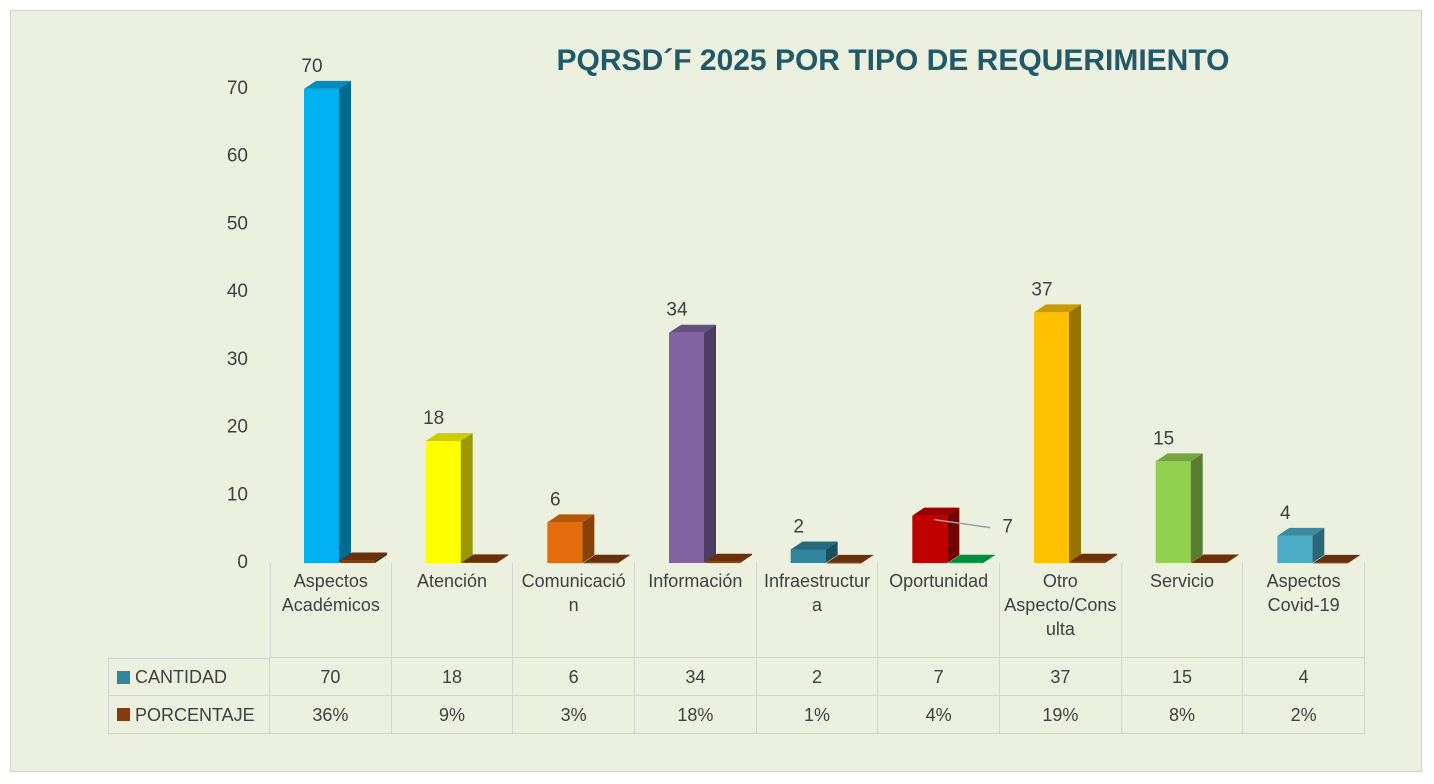 The width and height of the screenshot is (1434, 784). Describe the element at coordinates (237, 427) in the screenshot. I see `y-tick-label: 20` at that location.